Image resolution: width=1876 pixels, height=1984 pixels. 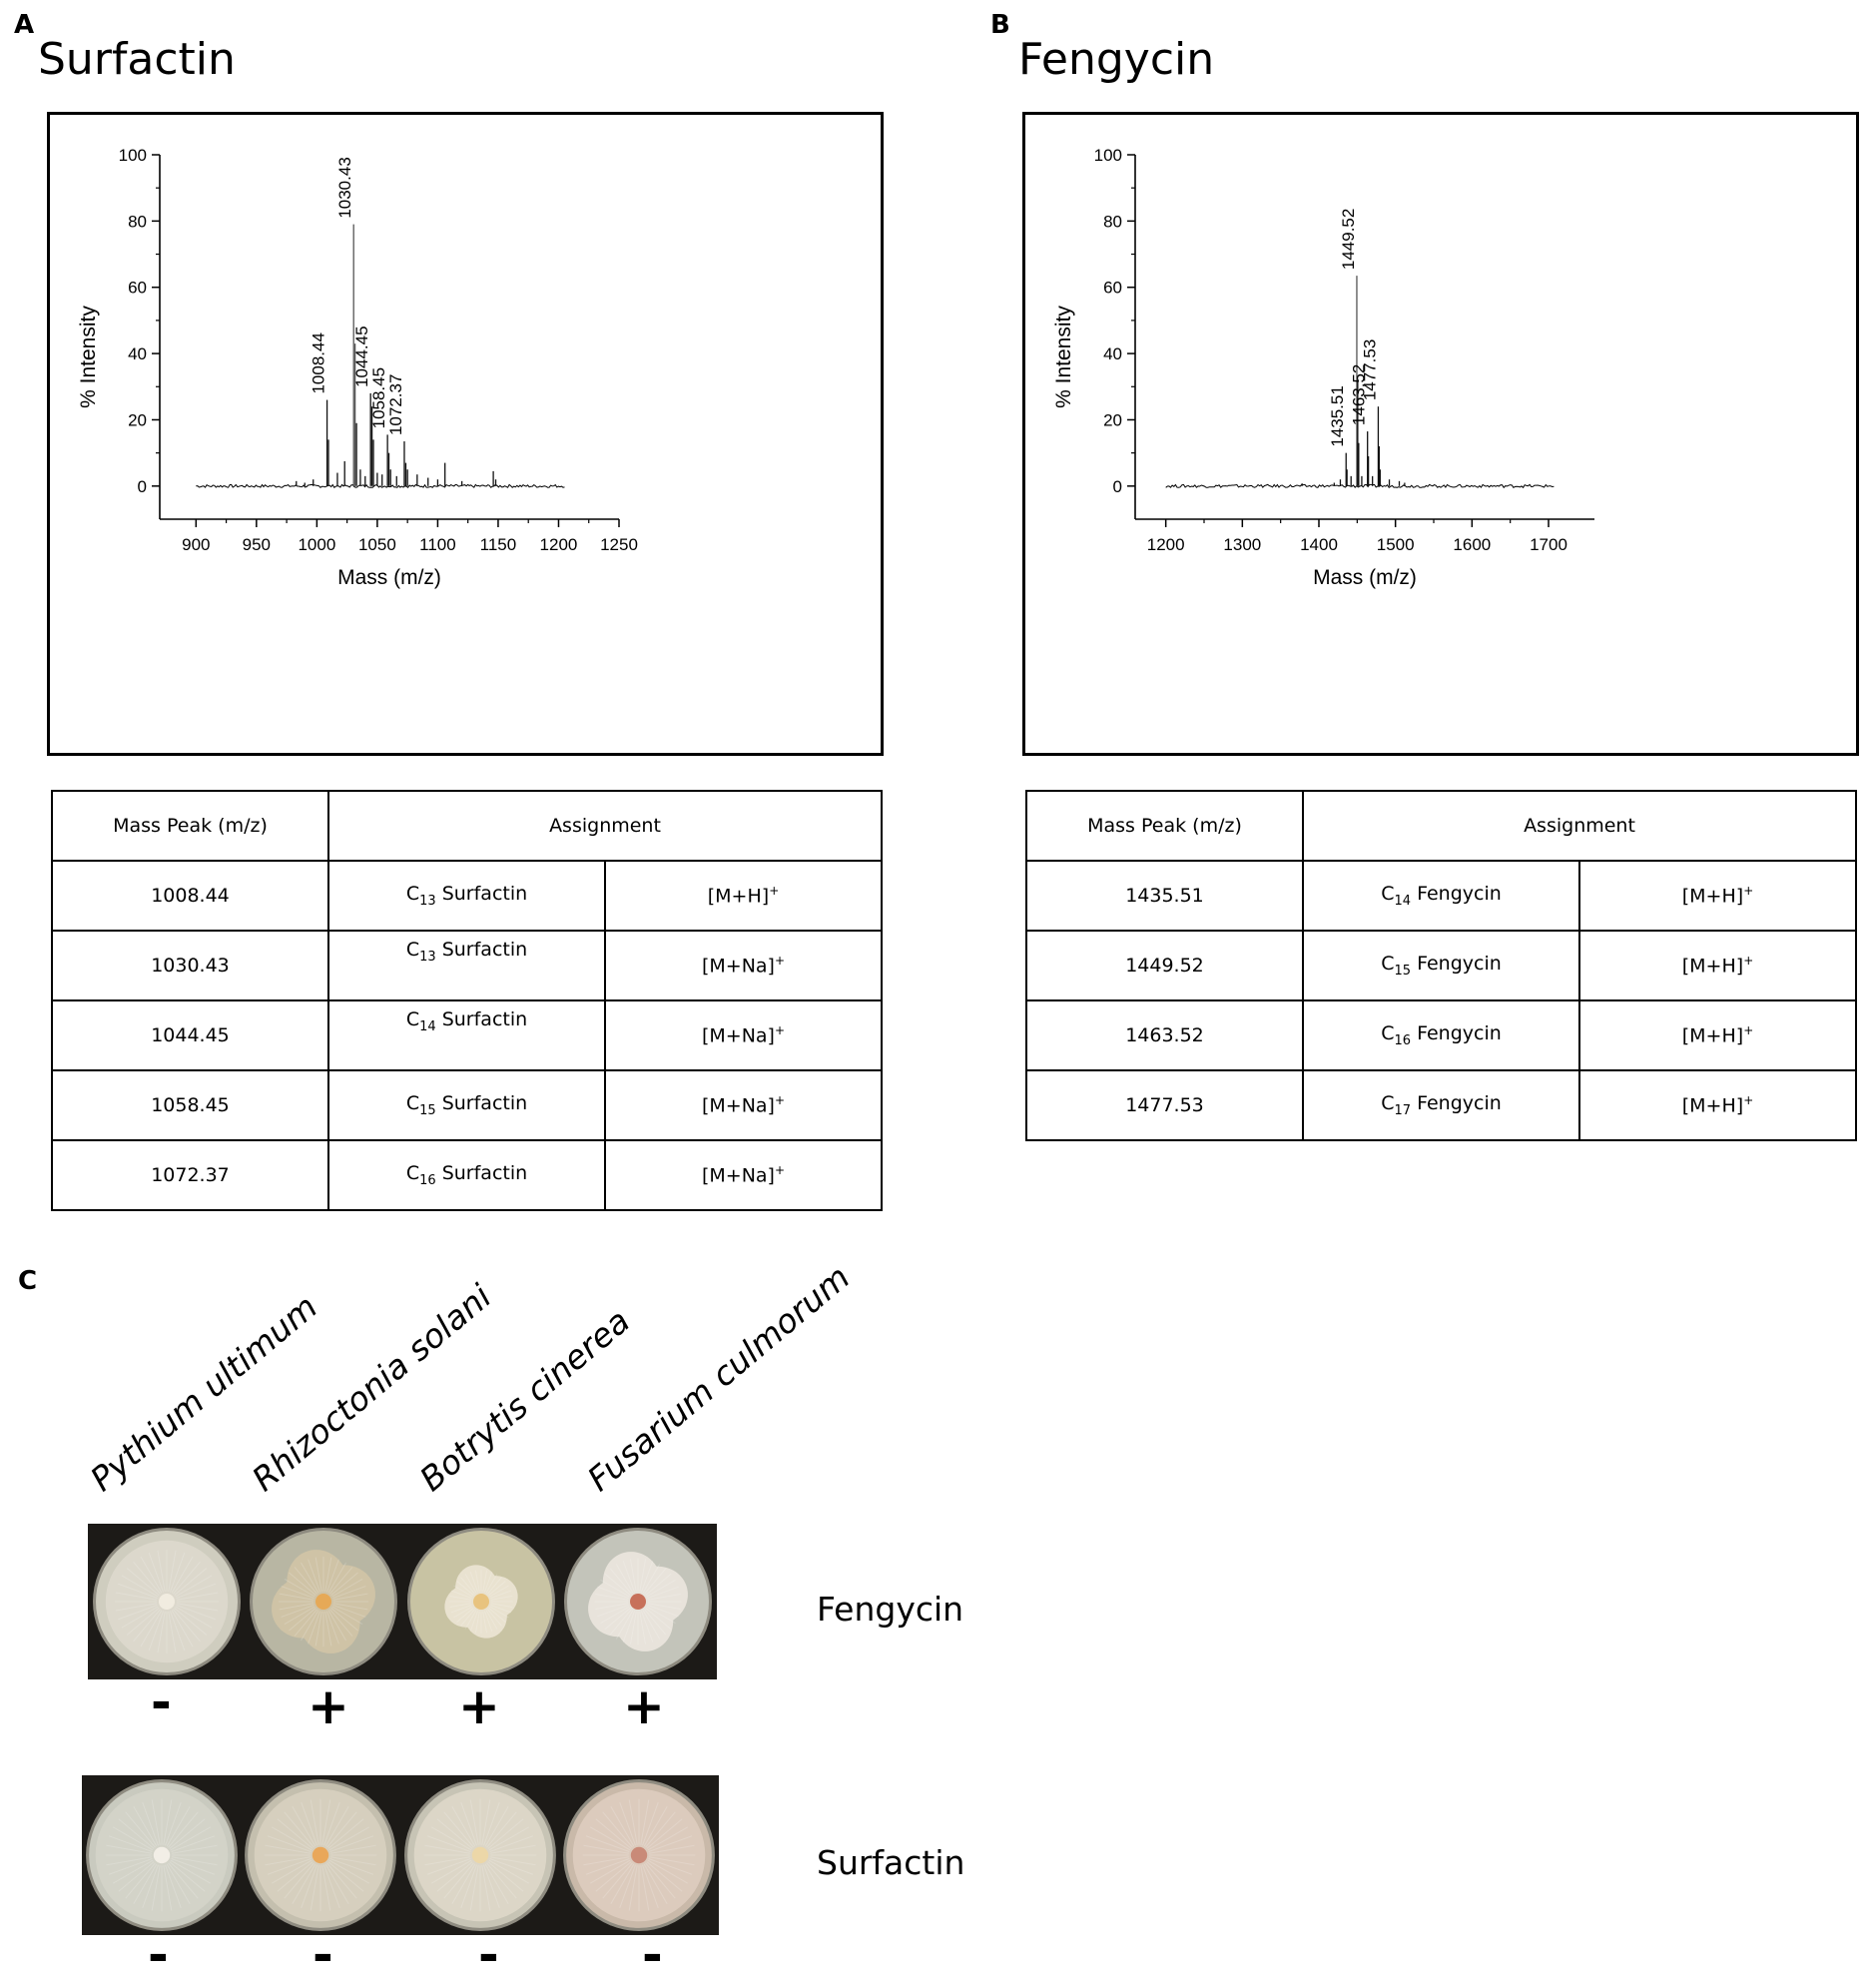 I want to click on panel-a-title: Surfactin, so click(x=137, y=59).